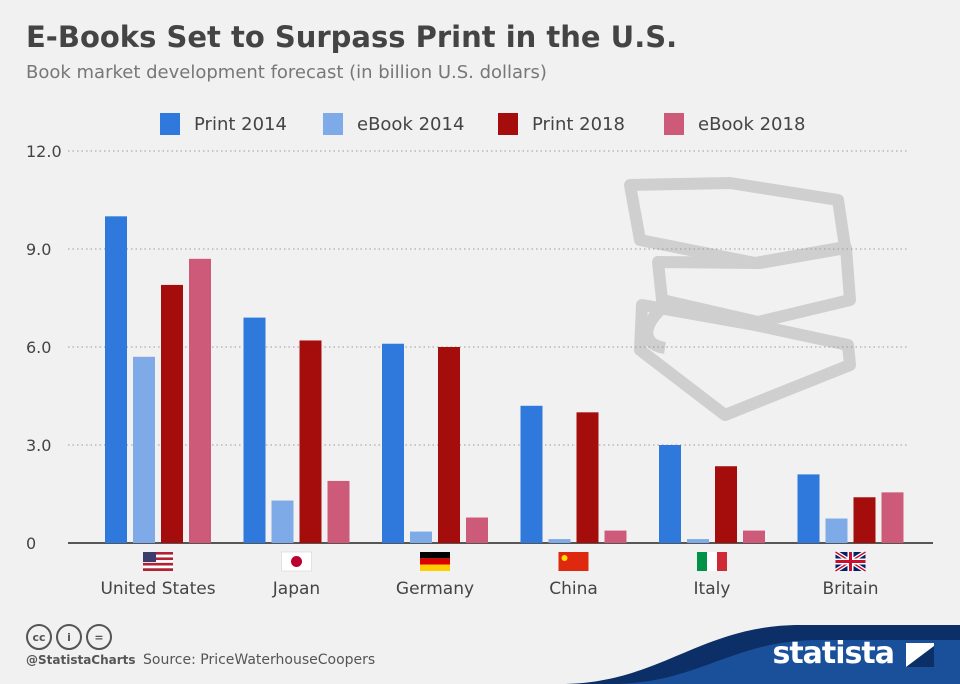  I want to click on license-icons: cc i =, so click(69, 637).